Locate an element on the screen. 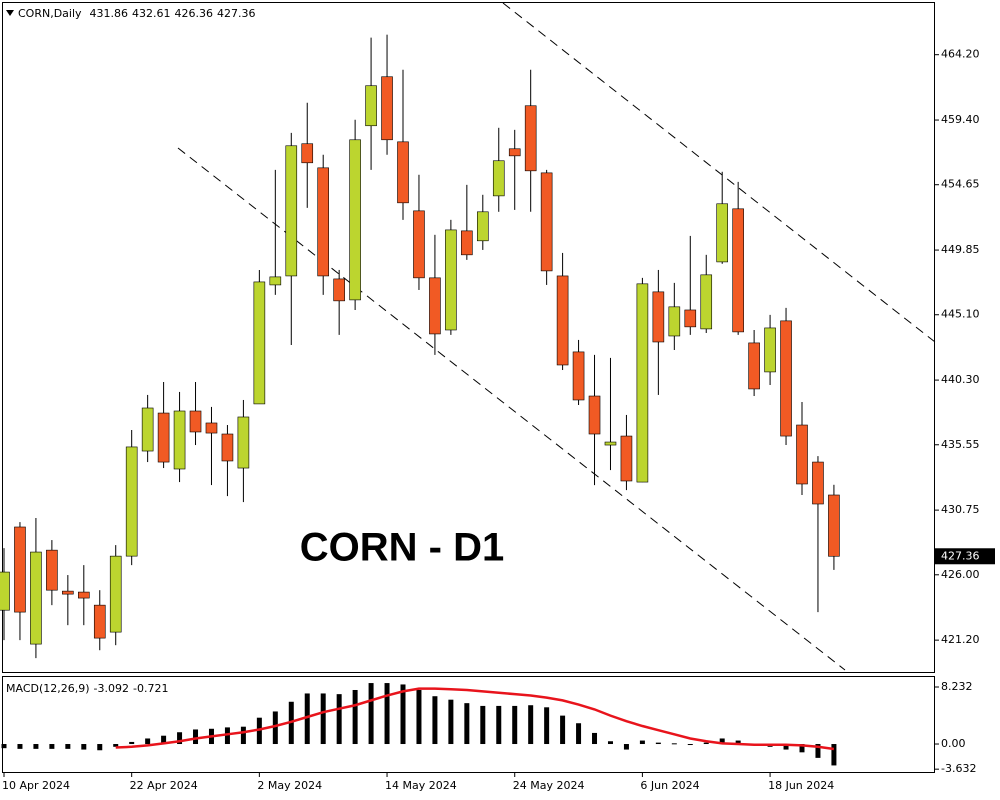 This screenshot has height=800, width=1000. x-tick-label: 10 Apr 2024 is located at coordinates (36, 785).